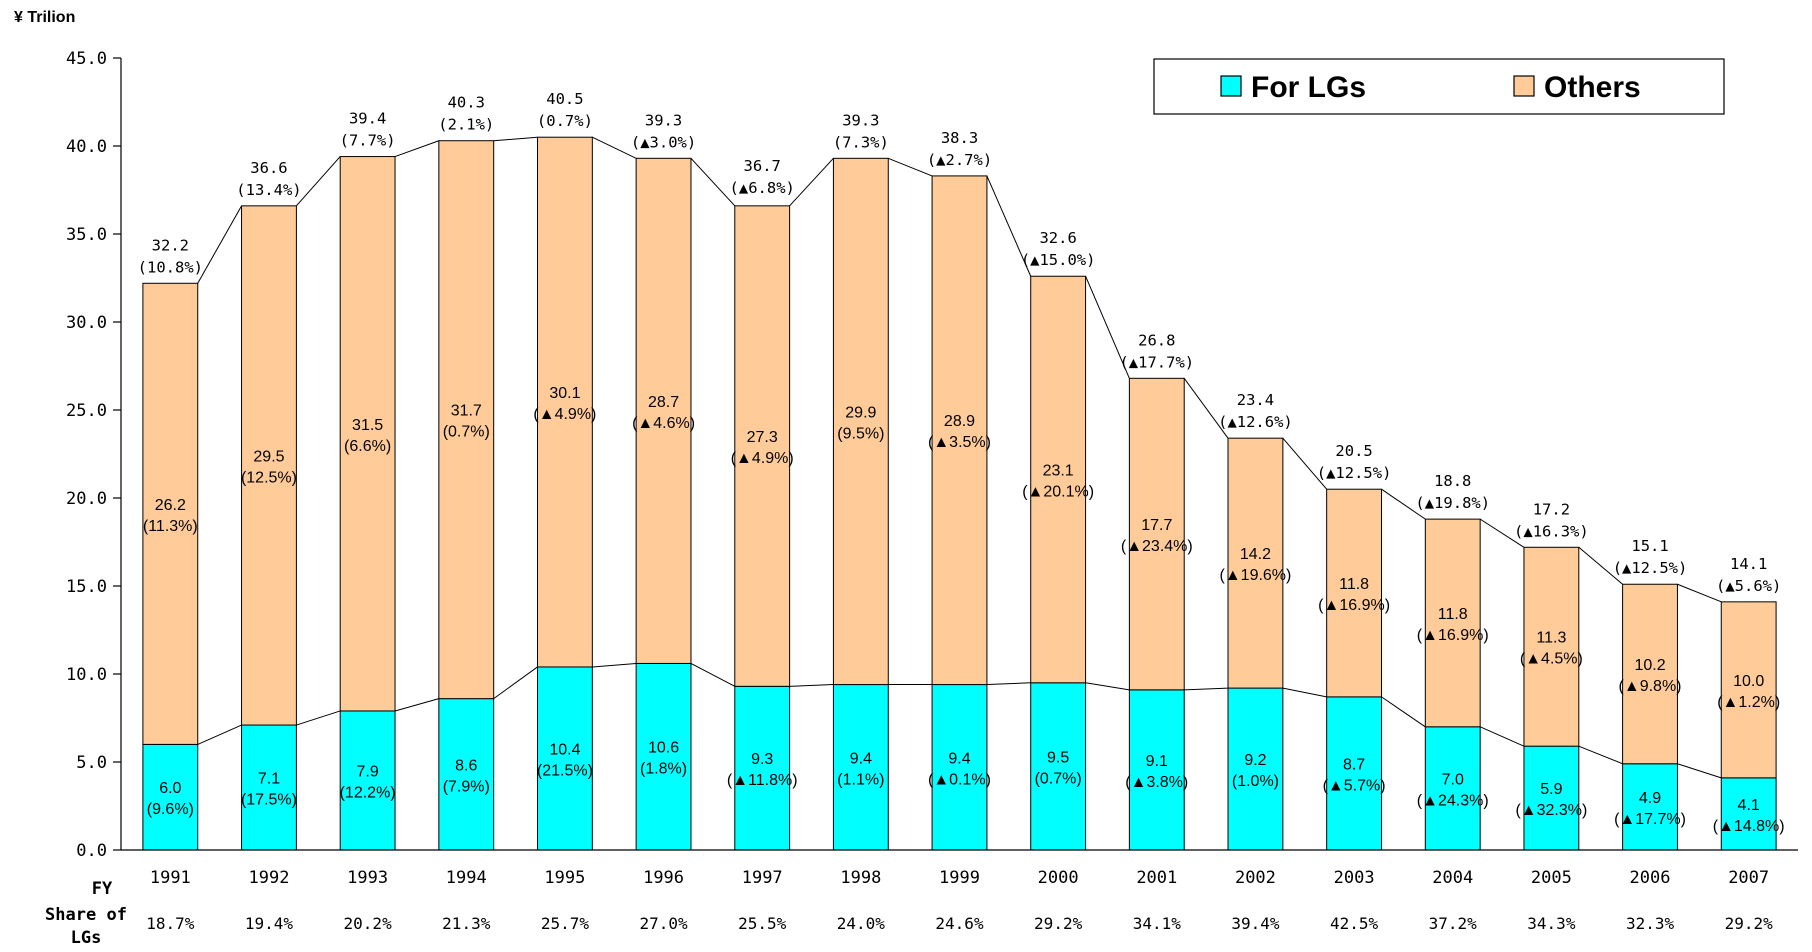 The height and width of the screenshot is (952, 1812). What do you see at coordinates (368, 141) in the screenshot?
I see `total-change-label: (7.7%)` at bounding box center [368, 141].